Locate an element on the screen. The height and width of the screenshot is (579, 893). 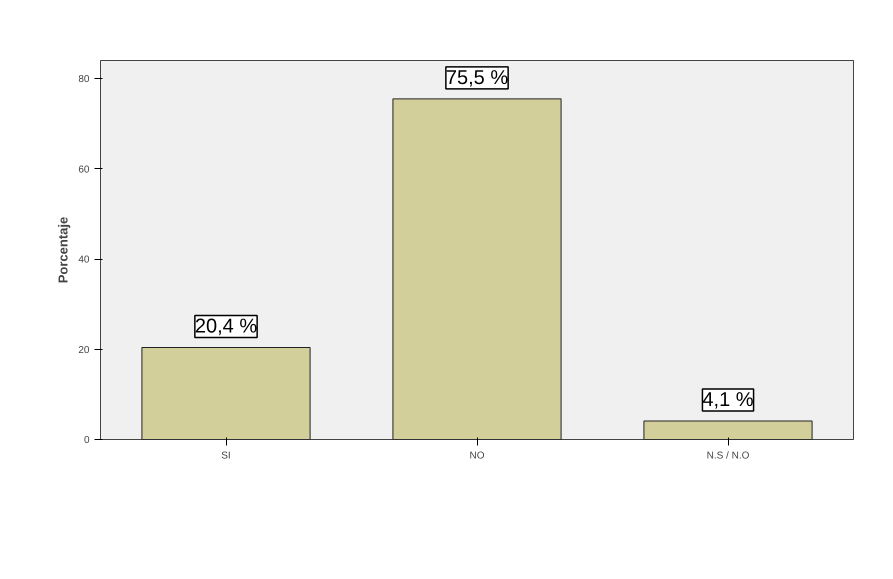
y-tick-label: 80 is located at coordinates (84, 80).